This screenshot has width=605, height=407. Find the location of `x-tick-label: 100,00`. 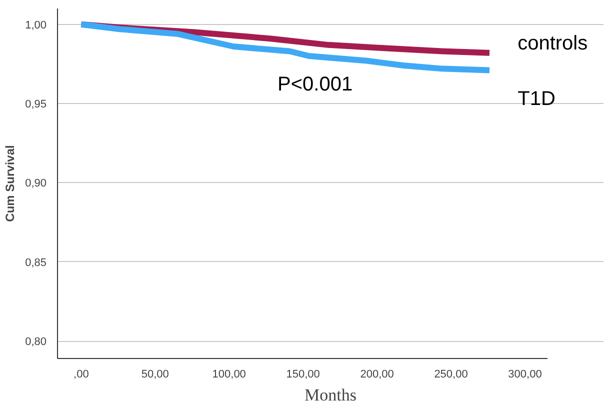

x-tick-label: 100,00 is located at coordinates (229, 374).